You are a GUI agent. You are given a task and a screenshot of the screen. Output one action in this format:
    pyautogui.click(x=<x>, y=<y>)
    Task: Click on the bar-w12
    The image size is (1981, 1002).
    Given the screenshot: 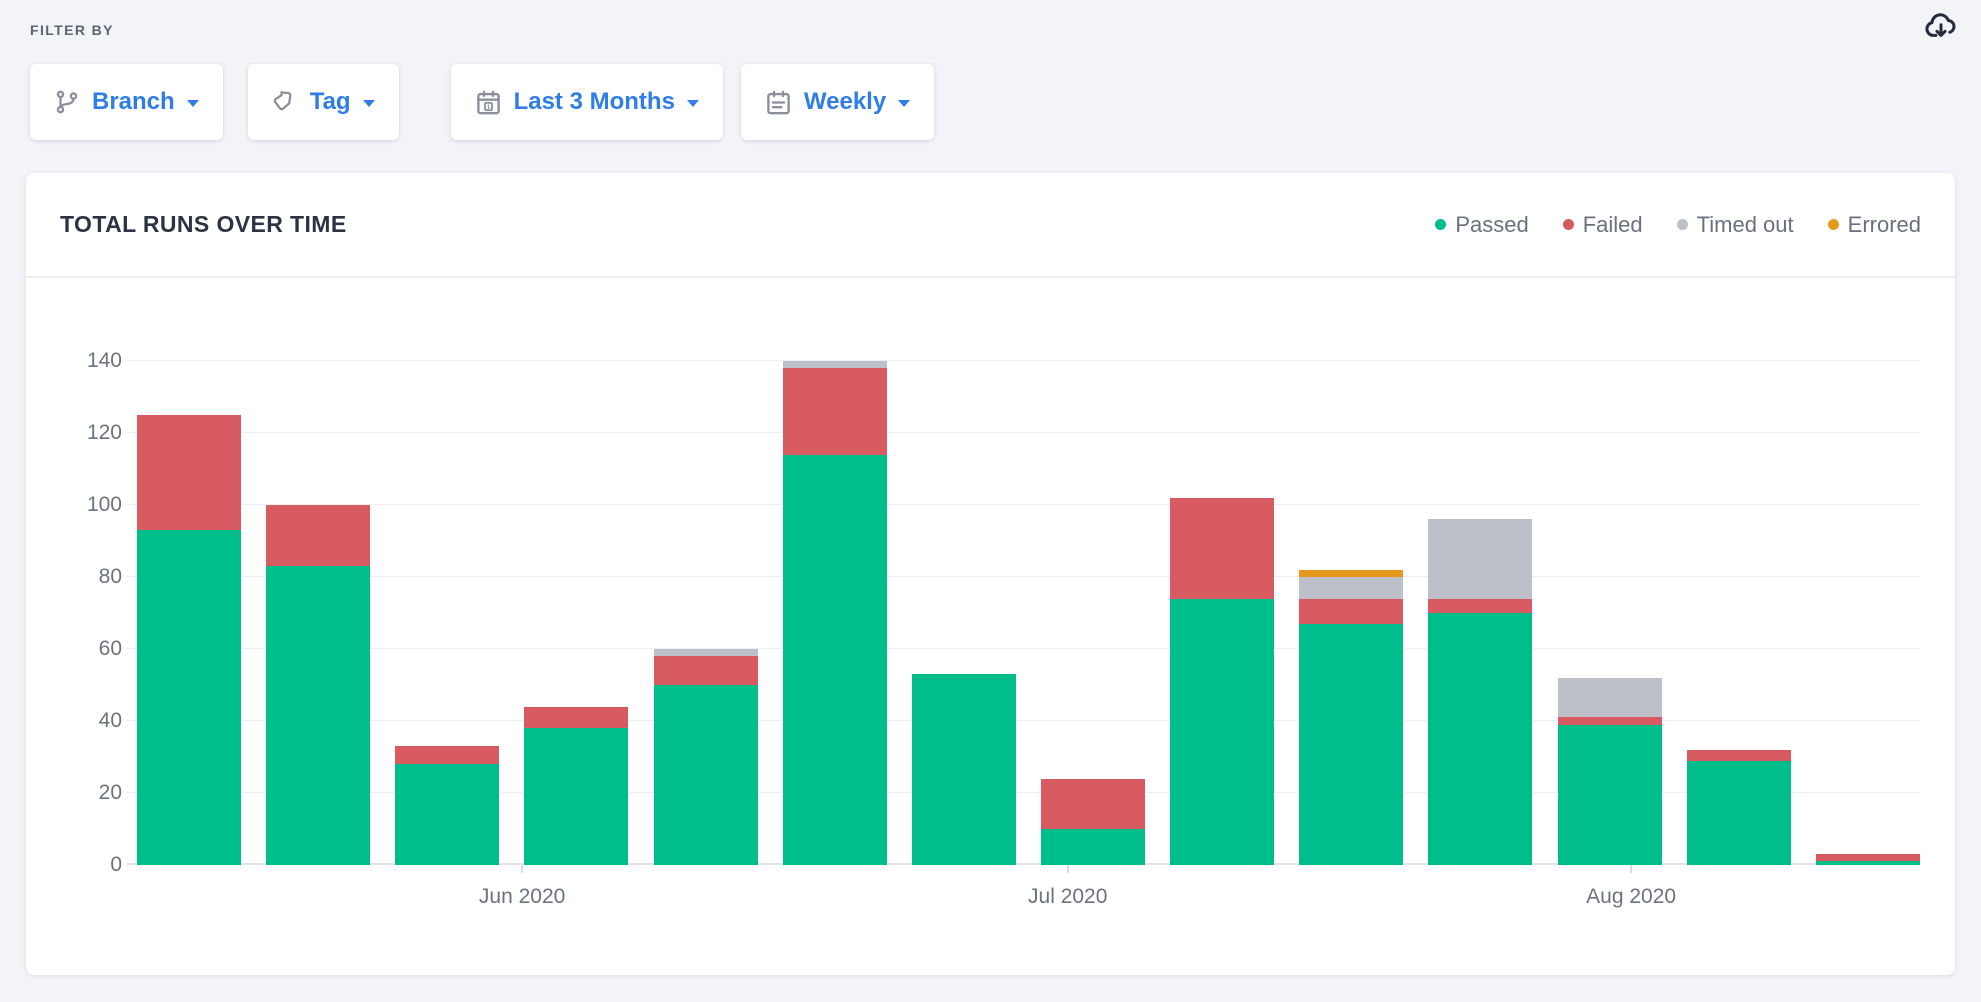 What is the action you would take?
    pyautogui.click(x=1609, y=613)
    